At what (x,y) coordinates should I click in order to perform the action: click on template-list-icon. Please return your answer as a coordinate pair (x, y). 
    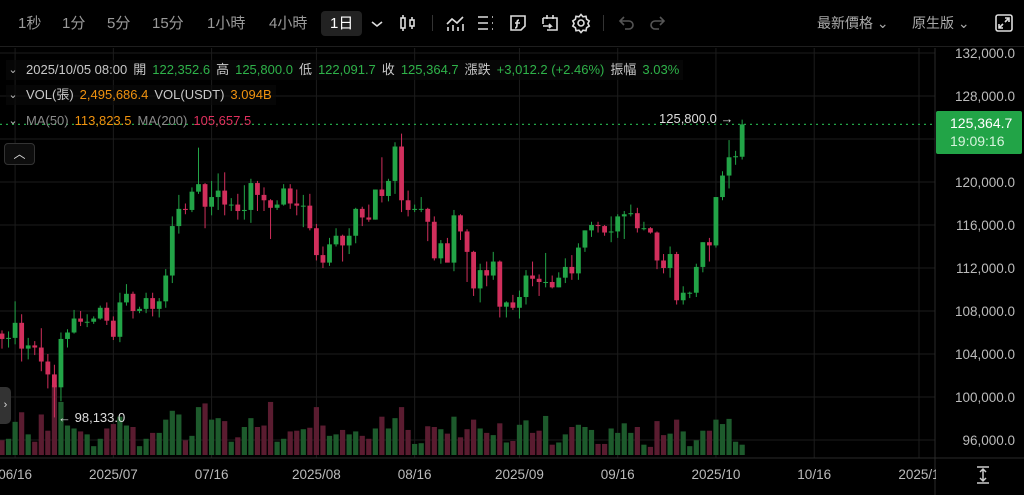
    Looking at the image, I should click on (485, 23).